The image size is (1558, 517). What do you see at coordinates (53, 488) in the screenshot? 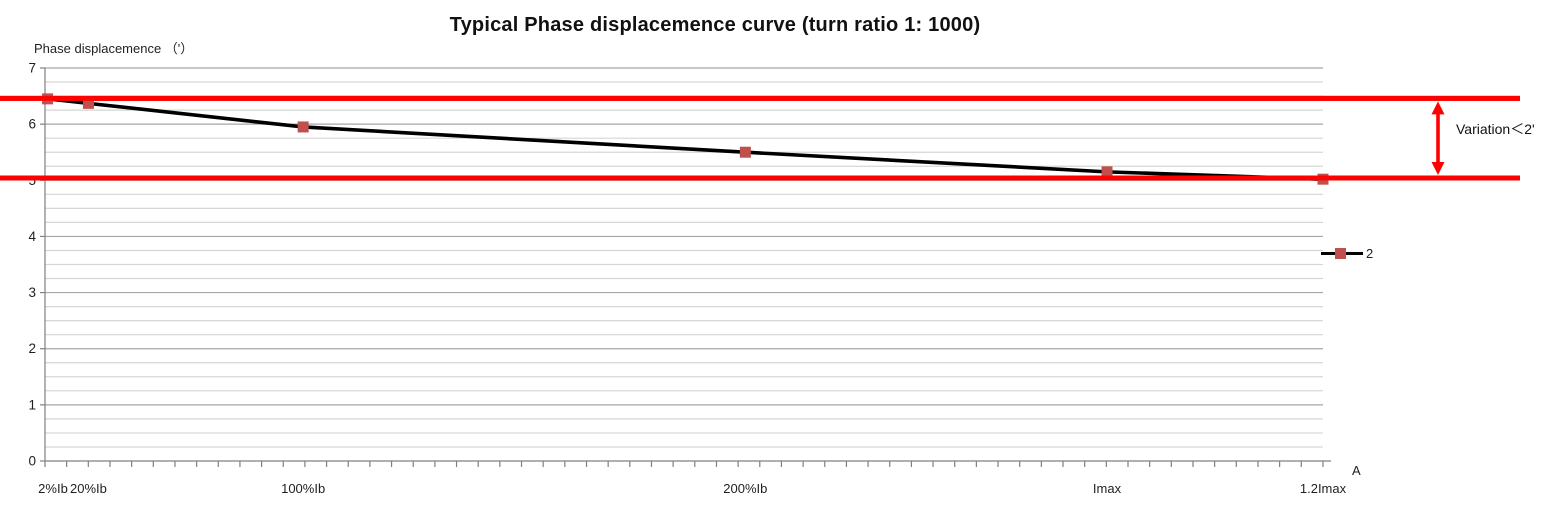
I see `x-axis-category-label: 2%Ib` at bounding box center [53, 488].